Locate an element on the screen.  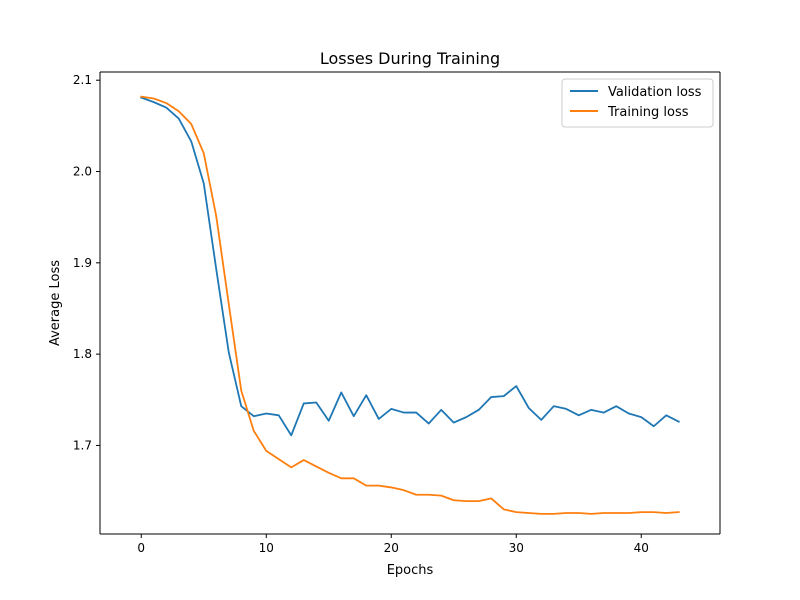
legend-label-validation: Validation loss is located at coordinates (655, 92).